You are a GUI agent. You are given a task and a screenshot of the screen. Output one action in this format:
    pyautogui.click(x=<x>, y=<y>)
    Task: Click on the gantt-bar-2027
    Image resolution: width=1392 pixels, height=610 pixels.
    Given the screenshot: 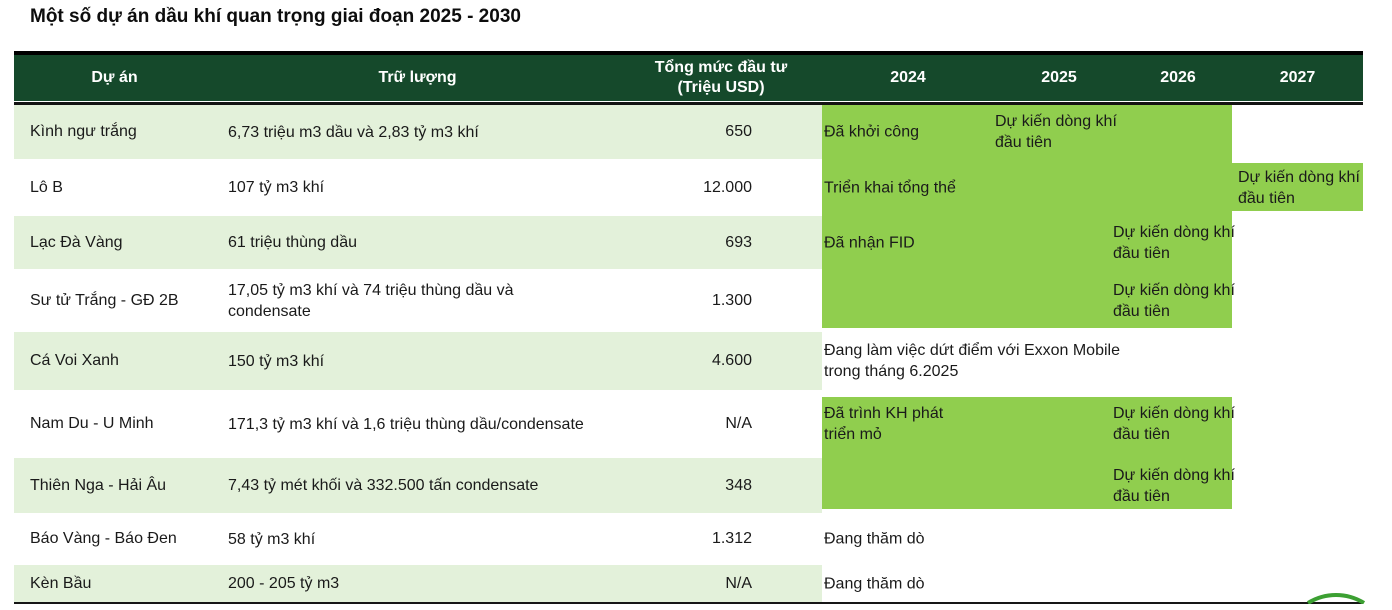 What is the action you would take?
    pyautogui.click(x=1297, y=187)
    